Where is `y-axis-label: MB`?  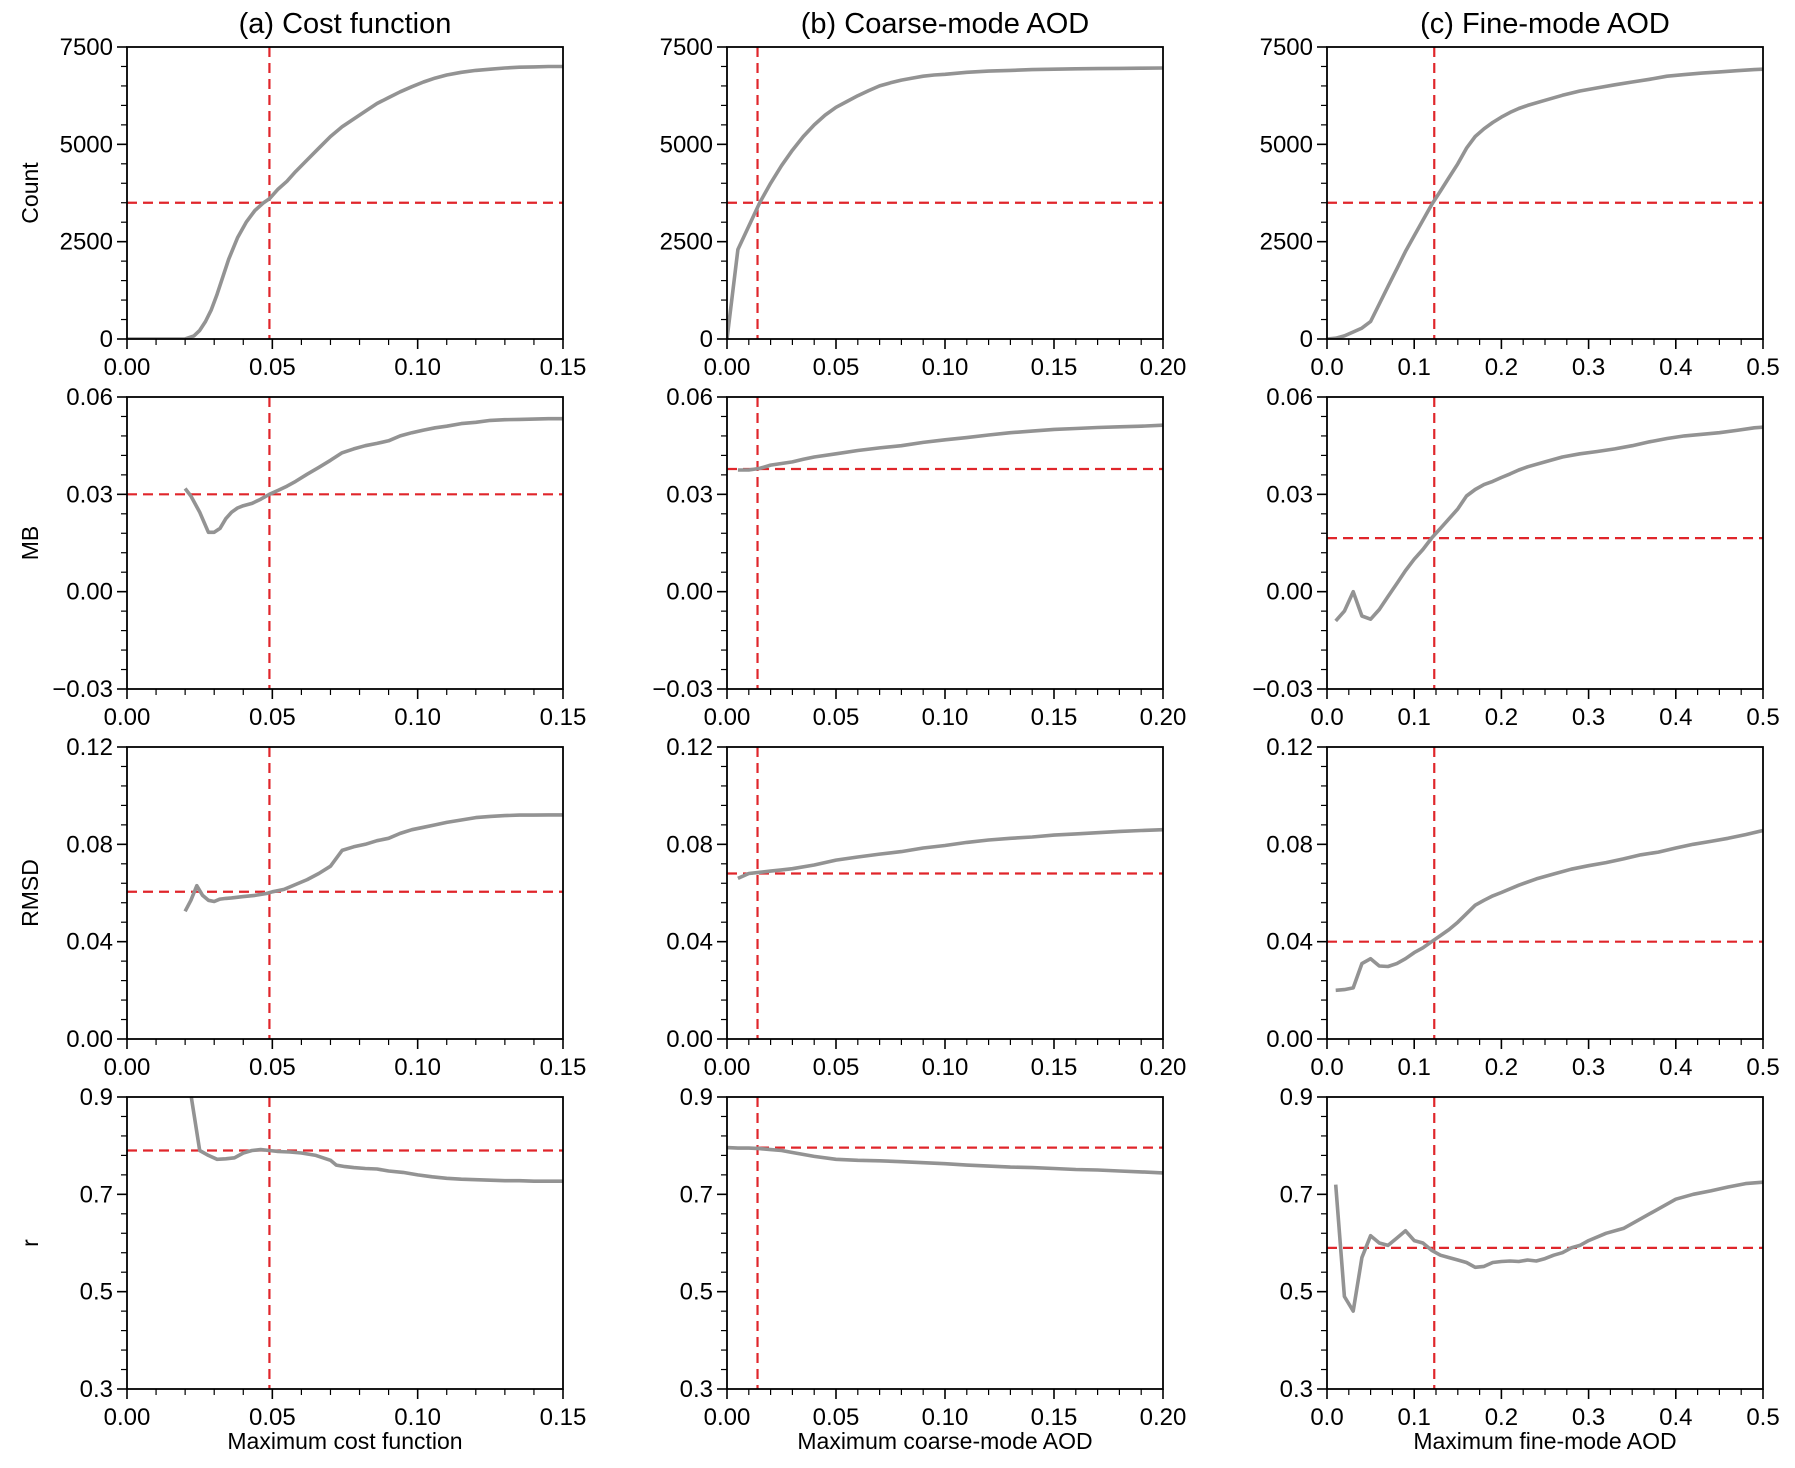 y-axis-label: MB is located at coordinates (30, 543).